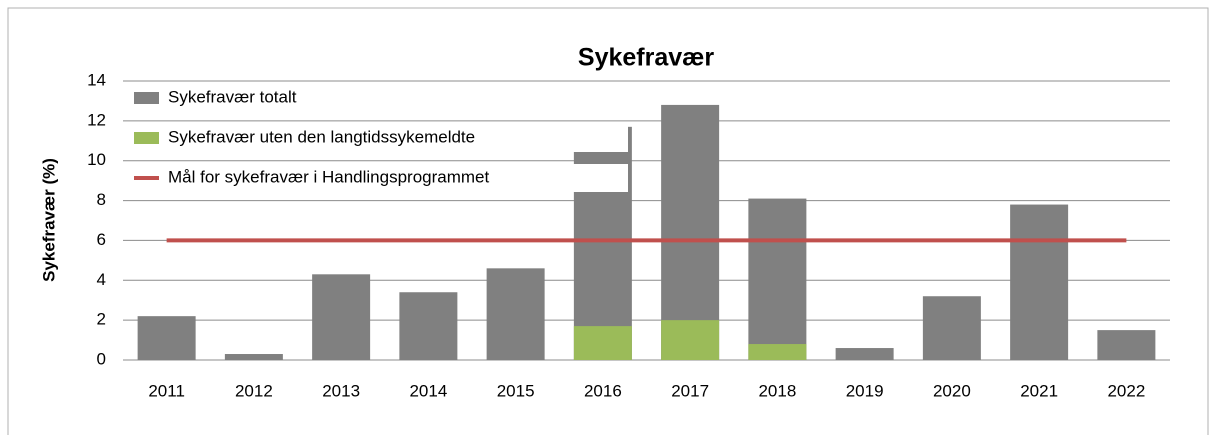 The height and width of the screenshot is (435, 1212). I want to click on y-tick-label: 14, so click(96, 79).